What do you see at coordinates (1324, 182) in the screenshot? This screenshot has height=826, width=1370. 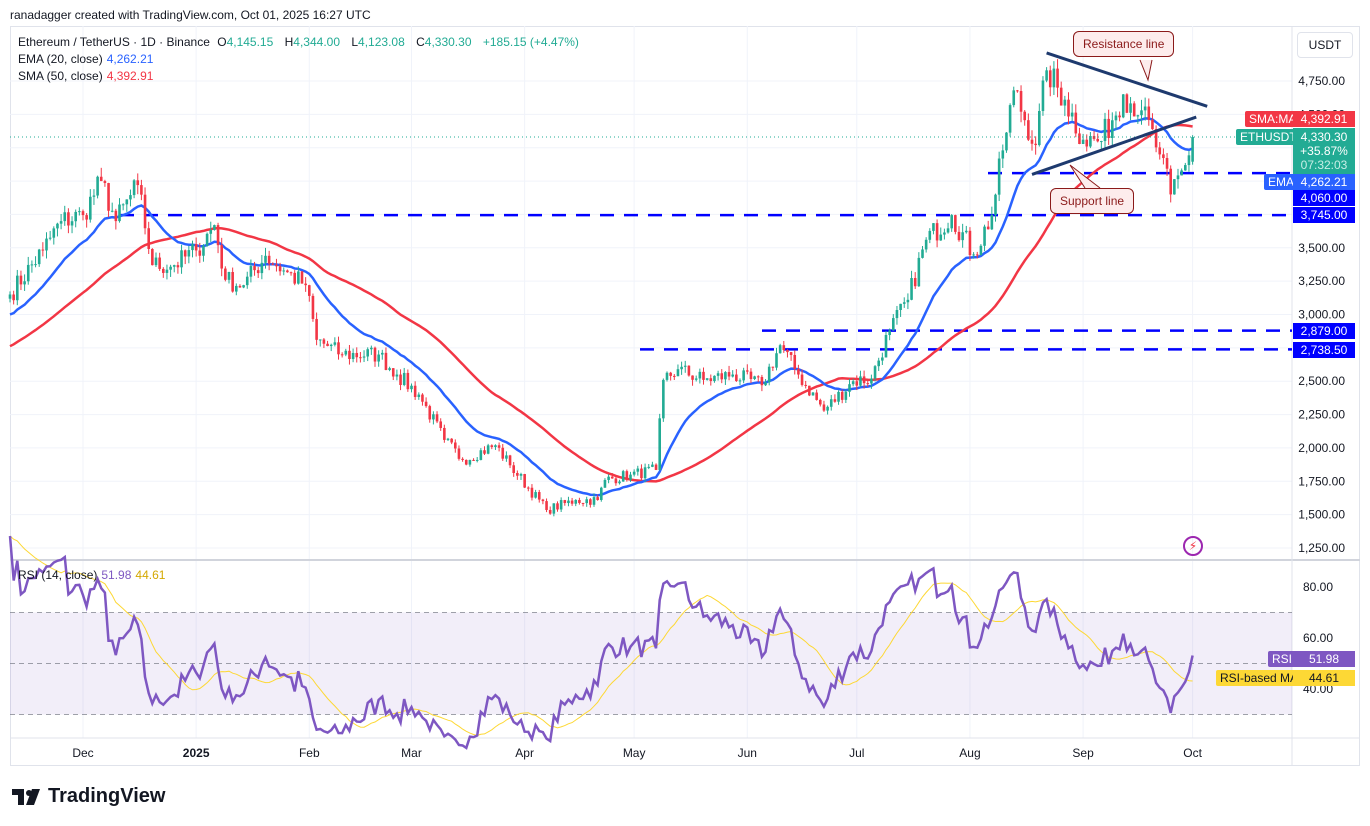 I see `ema-price-tag: 4,262.21` at bounding box center [1324, 182].